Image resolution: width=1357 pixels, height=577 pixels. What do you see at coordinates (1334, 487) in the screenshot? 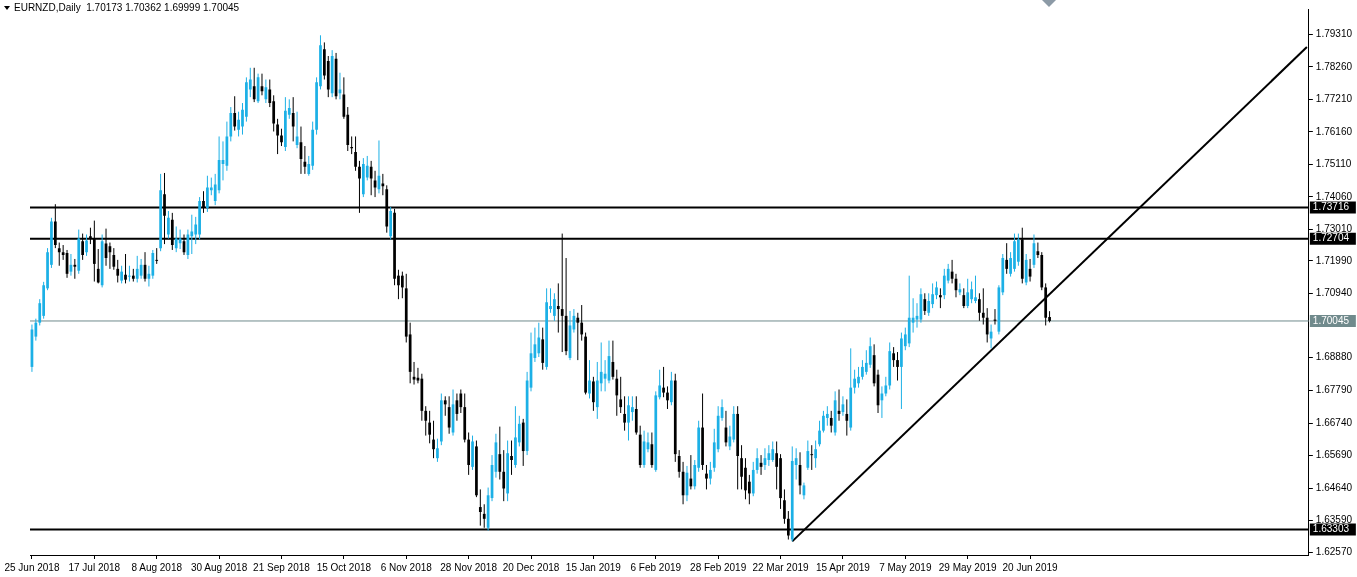
I see `y-tick-label: 1.64640` at bounding box center [1334, 487].